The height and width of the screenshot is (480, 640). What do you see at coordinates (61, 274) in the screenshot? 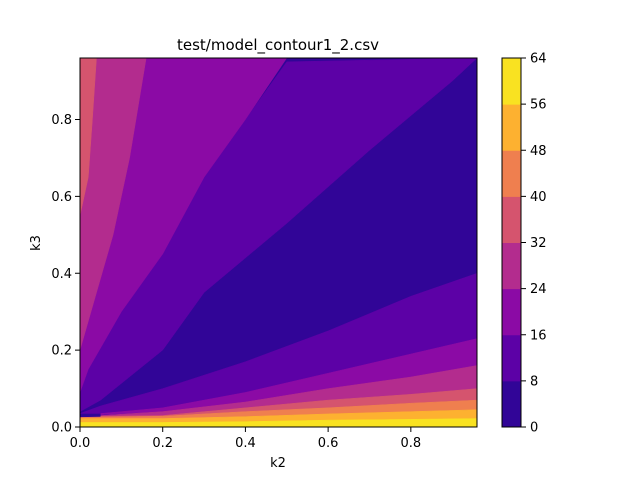
I see `y-tick-label: 0.4` at bounding box center [61, 274].